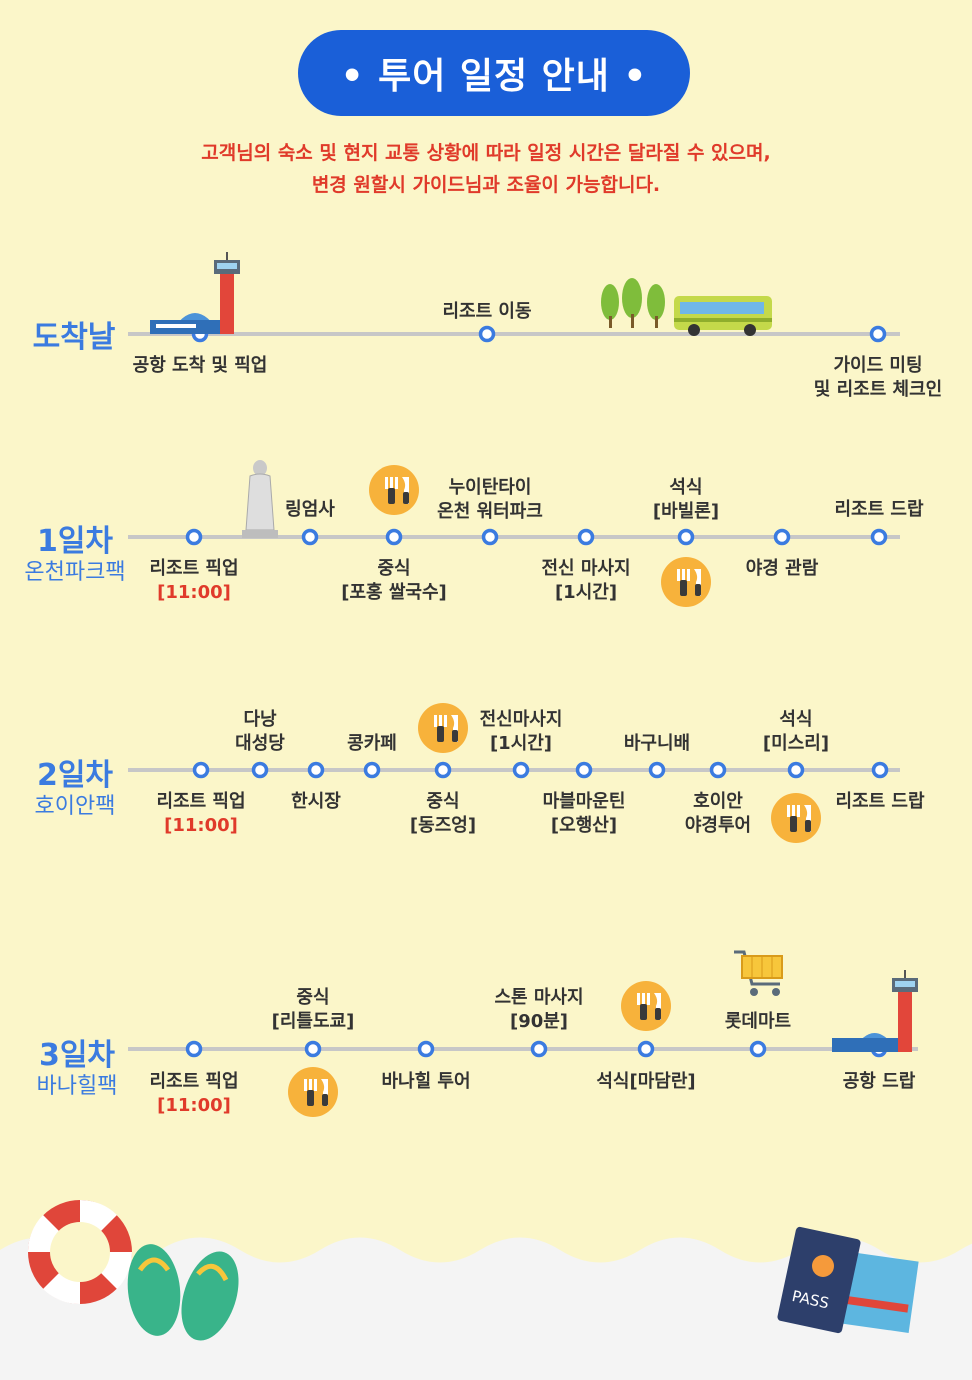  What do you see at coordinates (723, 316) in the screenshot?
I see `bus-icon` at bounding box center [723, 316].